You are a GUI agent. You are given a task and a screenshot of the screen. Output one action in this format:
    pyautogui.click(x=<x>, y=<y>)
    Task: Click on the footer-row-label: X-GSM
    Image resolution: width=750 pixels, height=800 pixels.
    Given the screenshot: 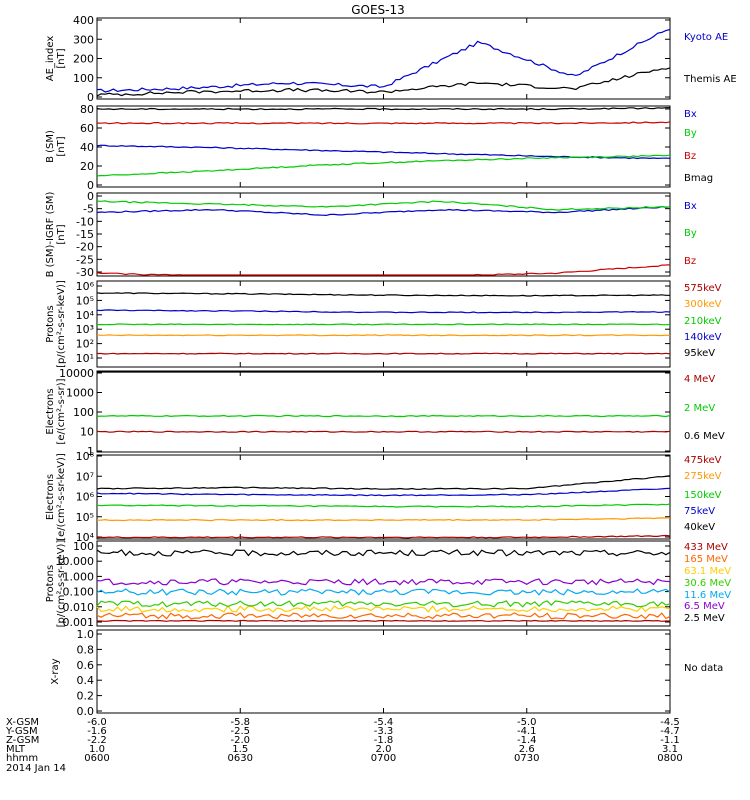 What is the action you would take?
    pyautogui.click(x=22, y=722)
    